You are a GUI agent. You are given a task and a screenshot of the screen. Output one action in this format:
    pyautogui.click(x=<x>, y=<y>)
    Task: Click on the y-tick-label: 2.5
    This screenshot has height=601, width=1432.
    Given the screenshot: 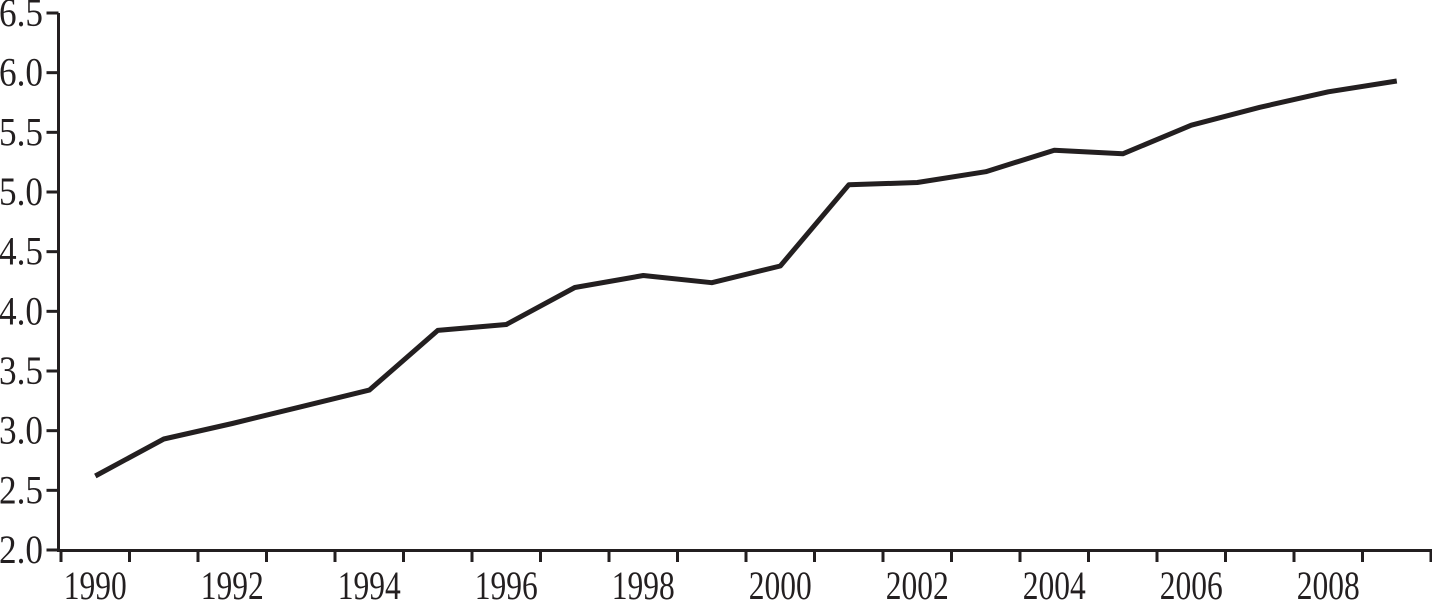 What is the action you would take?
    pyautogui.click(x=21, y=489)
    